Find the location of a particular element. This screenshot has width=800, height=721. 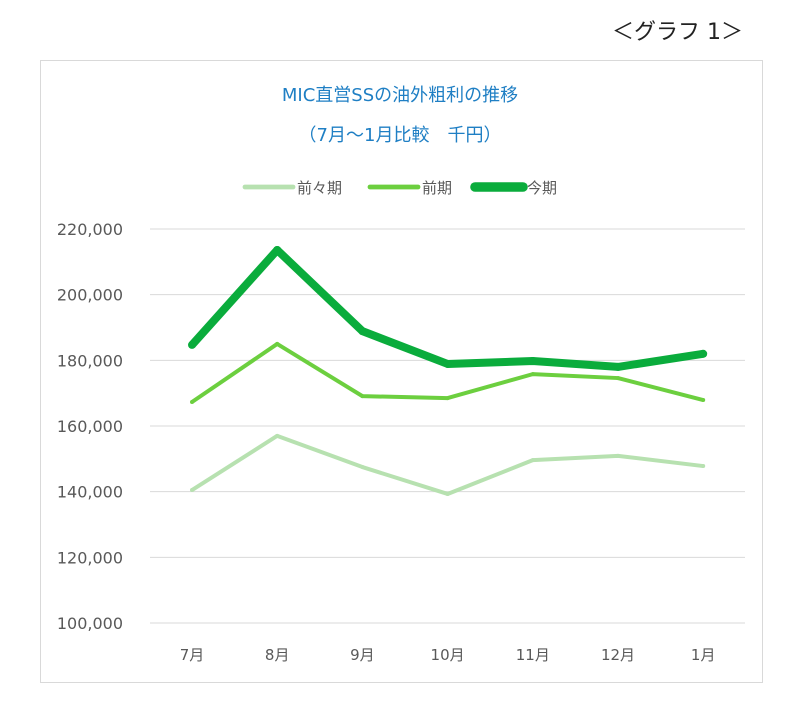

x-tick-label: 1月 is located at coordinates (703, 655).